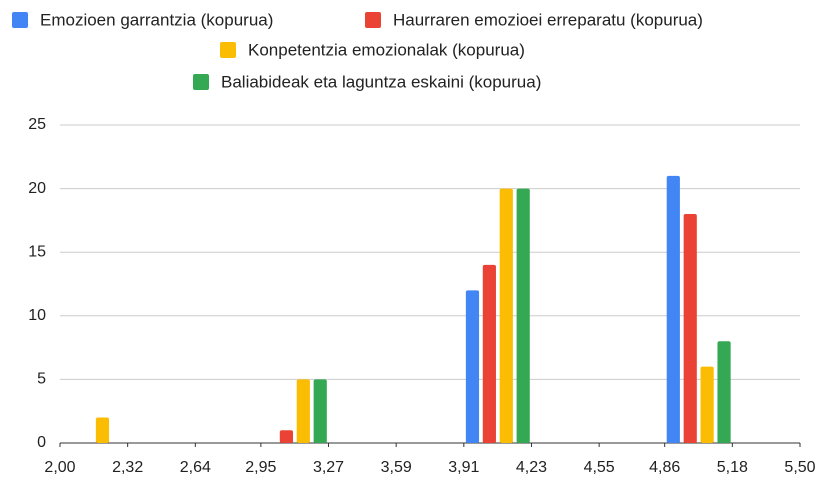 The width and height of the screenshot is (823, 480). What do you see at coordinates (396, 467) in the screenshot?
I see `x-tick-label: 3,59` at bounding box center [396, 467].